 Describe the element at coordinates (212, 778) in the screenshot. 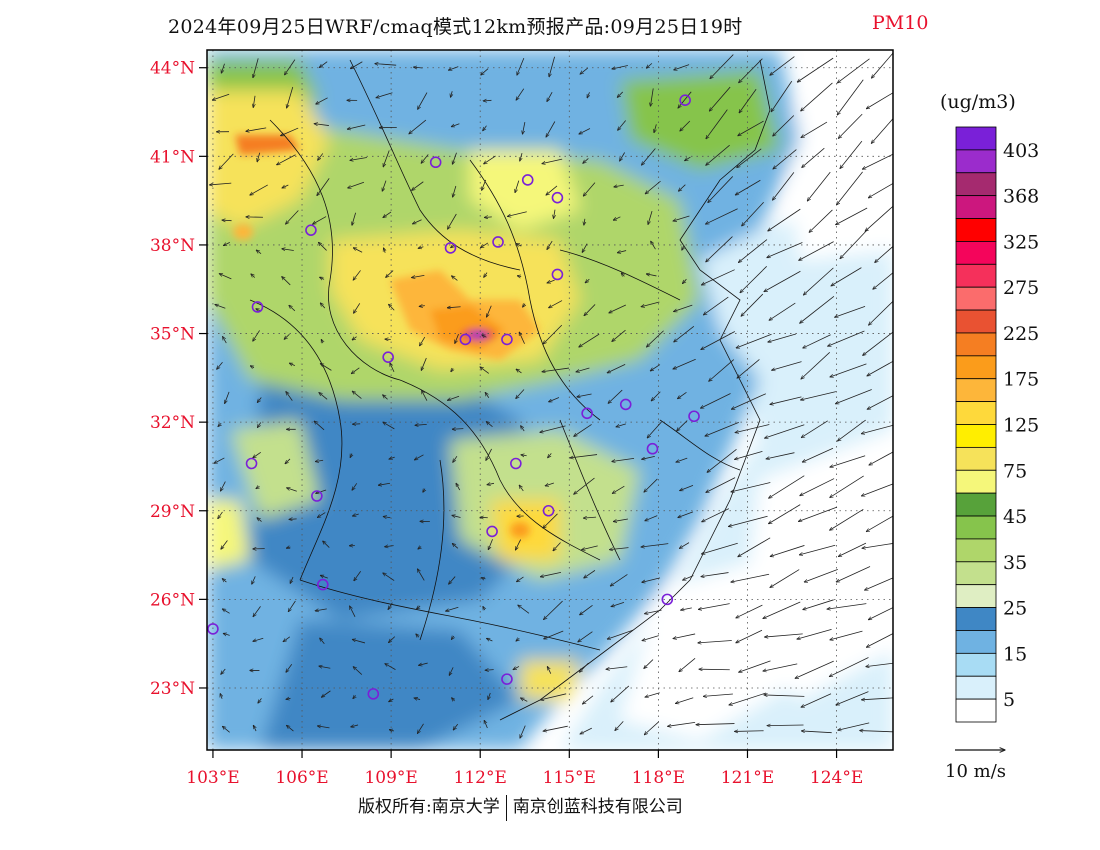

I see `lon-tick-label: 103°E` at that location.